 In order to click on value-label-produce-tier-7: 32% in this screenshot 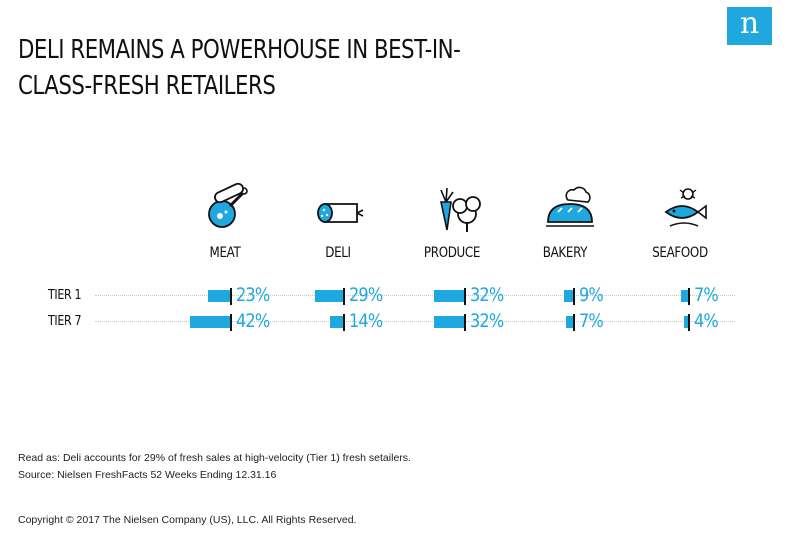, I will do `click(487, 321)`.